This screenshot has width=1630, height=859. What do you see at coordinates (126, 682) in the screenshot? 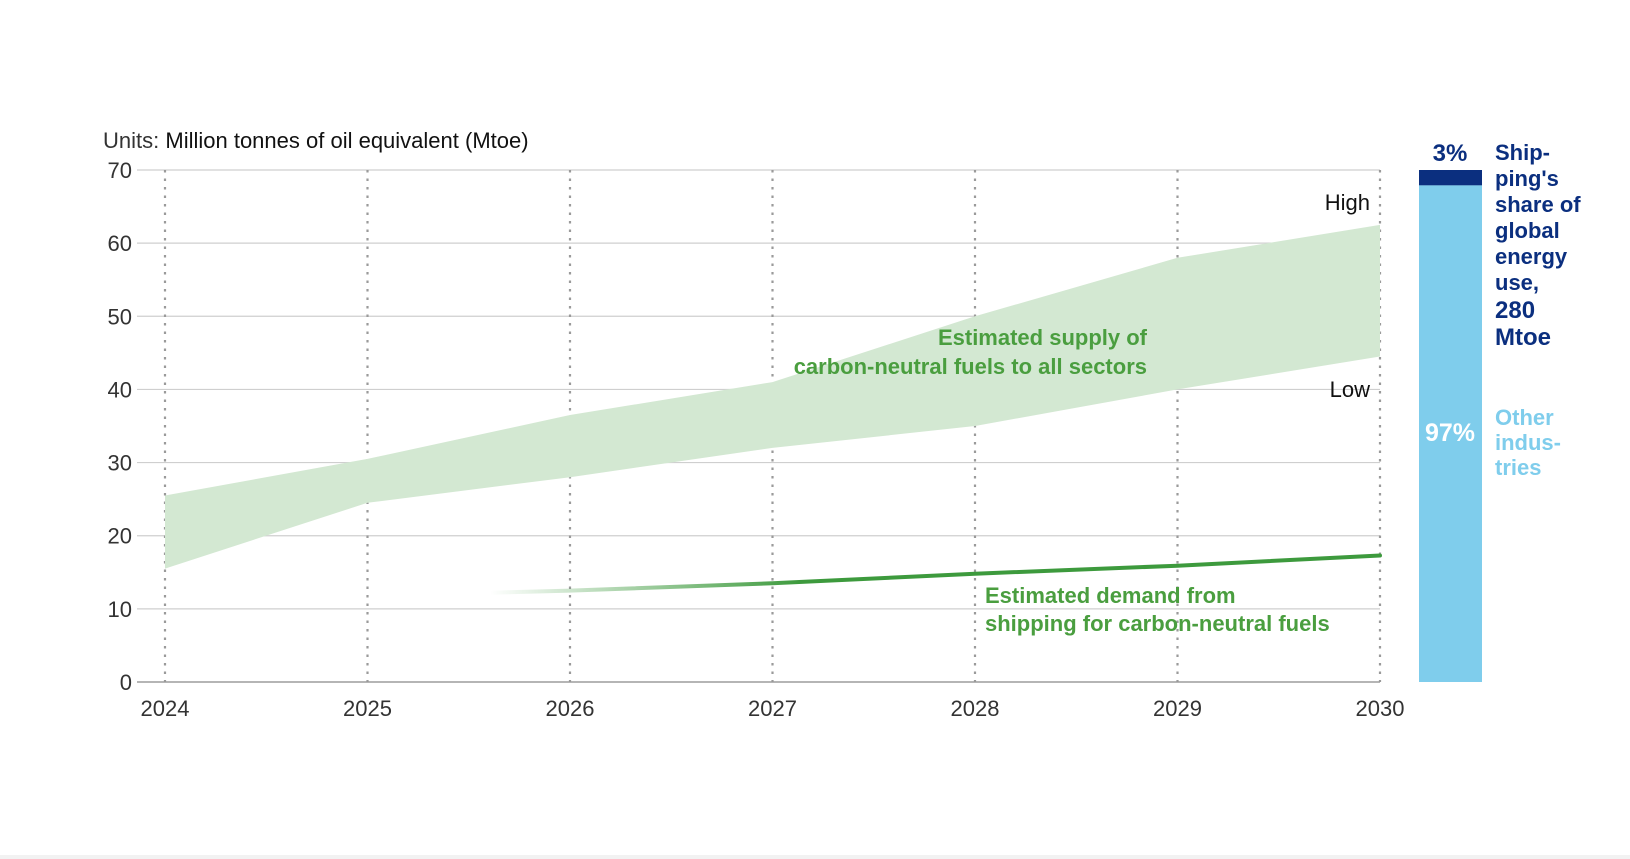
I see `y-tick-label: 0` at bounding box center [126, 682].